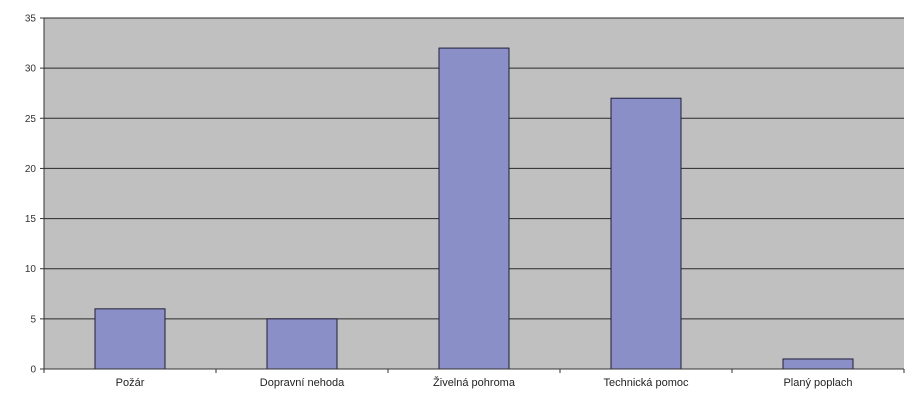 This screenshot has width=909, height=394. What do you see at coordinates (130, 383) in the screenshot?
I see `x-tick-label: Požár` at bounding box center [130, 383].